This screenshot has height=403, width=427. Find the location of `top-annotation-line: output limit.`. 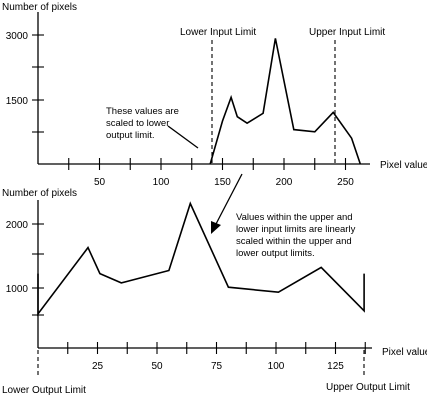

top-annotation-line: output limit. is located at coordinates (130, 135).